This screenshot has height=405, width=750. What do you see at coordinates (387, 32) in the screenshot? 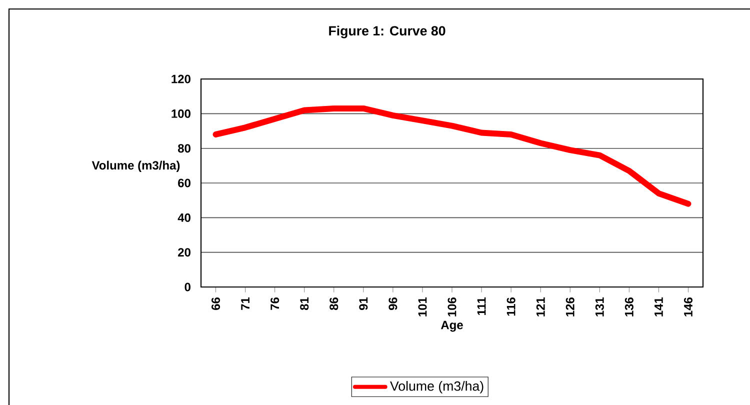
I see `chart-title: Figure 1: Curve 80` at bounding box center [387, 32].